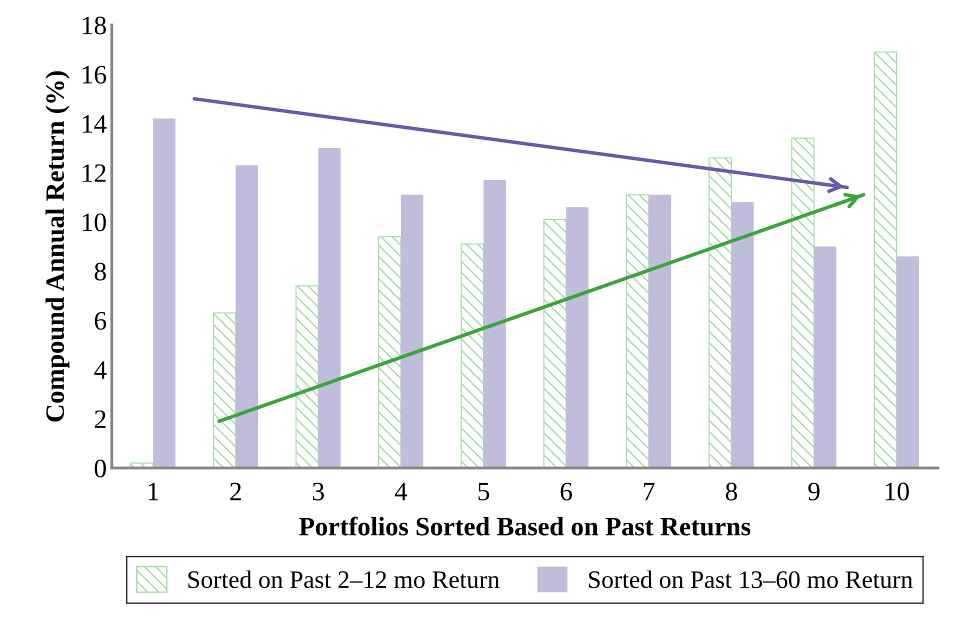 This screenshot has width=972, height=624. I want to click on x-axis-title: Portfolios Sorted Based on Past Returns, so click(524, 526).